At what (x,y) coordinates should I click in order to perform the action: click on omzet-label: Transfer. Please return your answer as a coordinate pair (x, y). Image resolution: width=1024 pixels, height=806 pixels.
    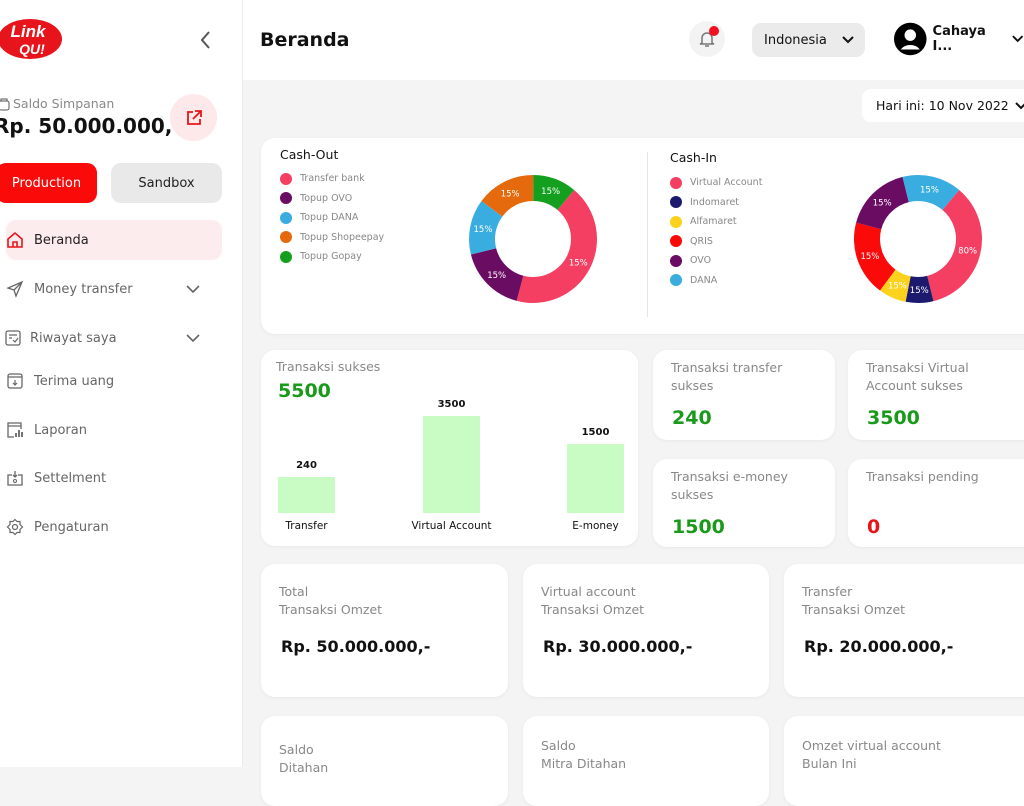
    Looking at the image, I should click on (827, 591).